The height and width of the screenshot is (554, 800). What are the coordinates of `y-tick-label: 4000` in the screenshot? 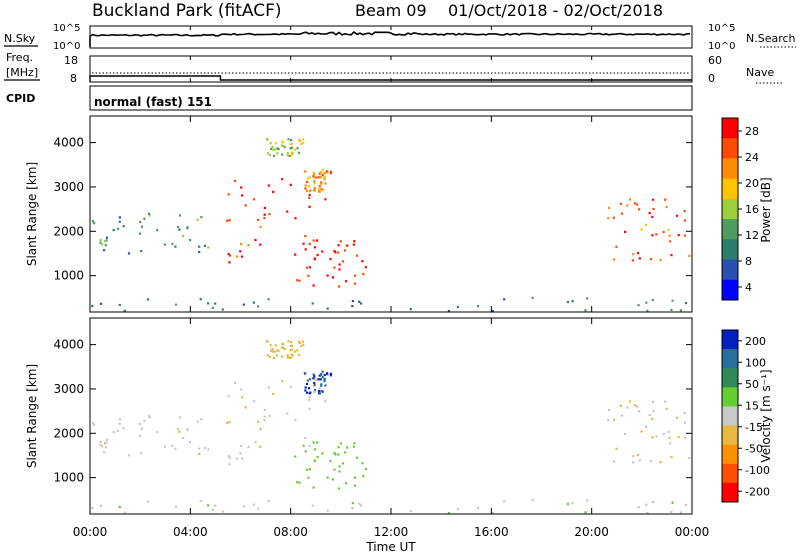 It's located at (68, 345).